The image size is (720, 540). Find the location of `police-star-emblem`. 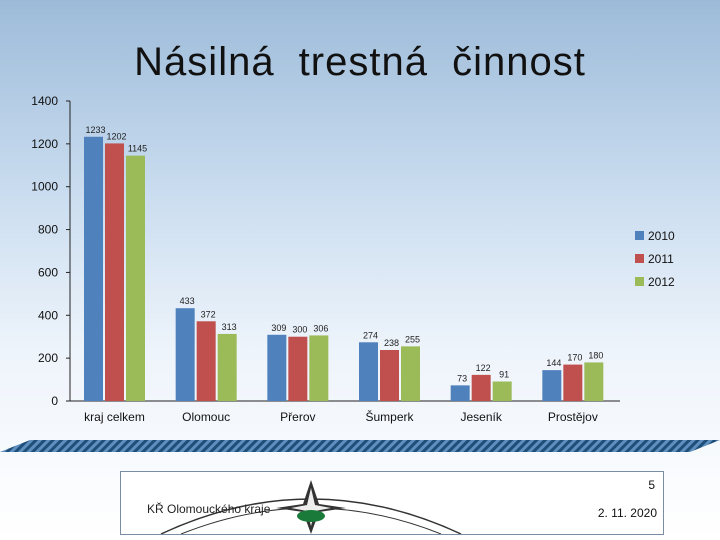

police-star-emblem is located at coordinates (311, 507).